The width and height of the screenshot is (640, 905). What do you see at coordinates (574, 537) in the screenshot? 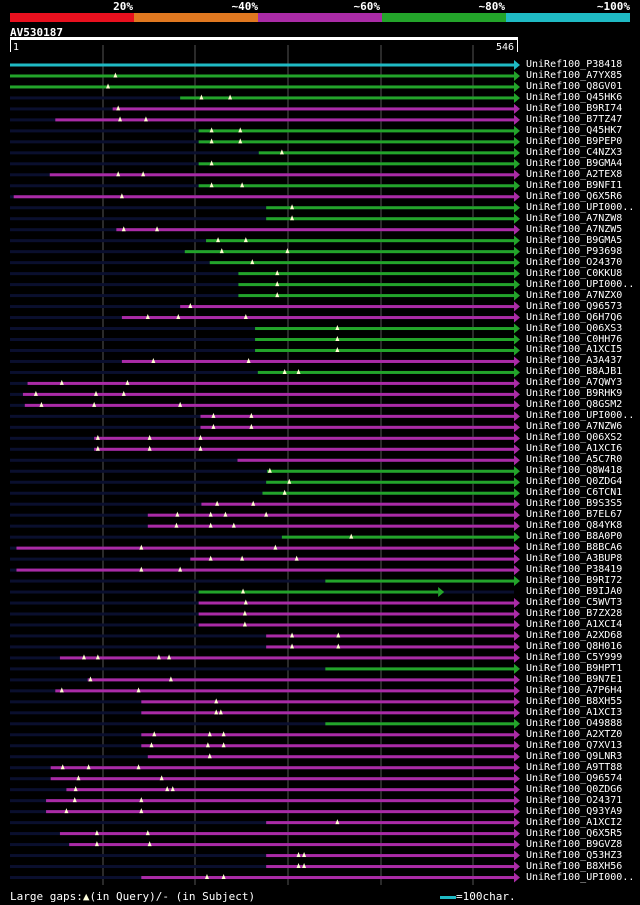
I see `hit-label: UniRef100_B8A0P0` at bounding box center [574, 537].